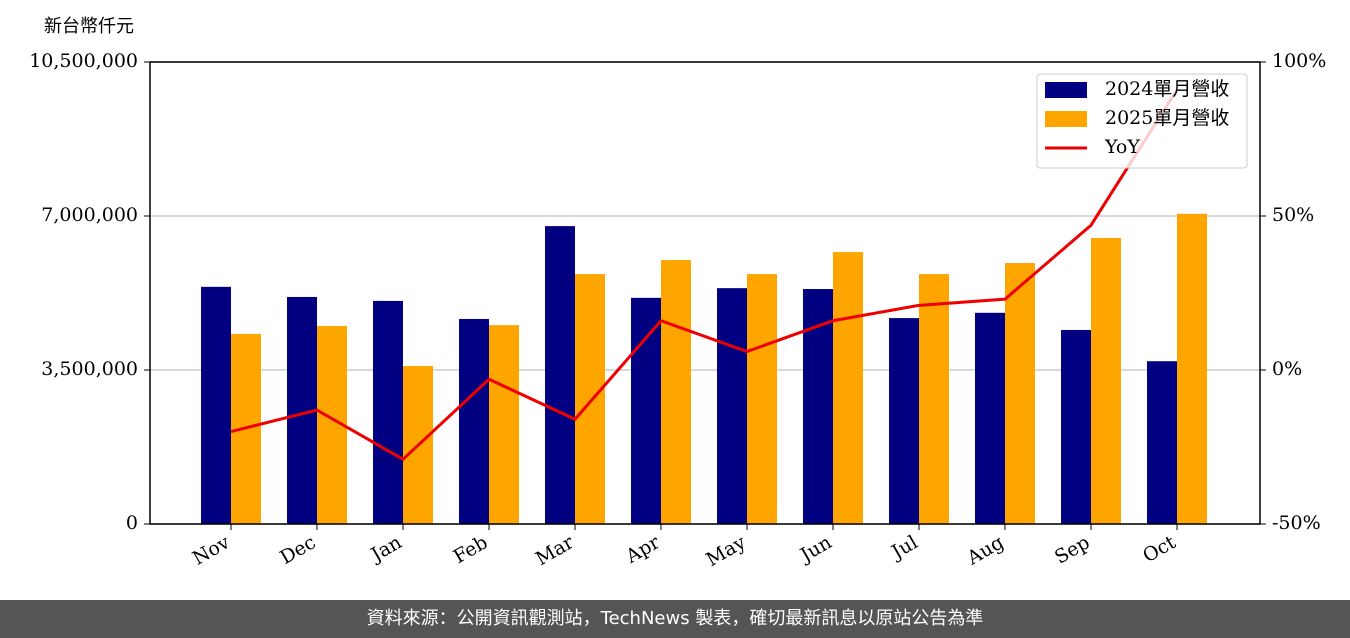  Describe the element at coordinates (1072, 549) in the screenshot. I see `x-tick-label: Sep` at that location.